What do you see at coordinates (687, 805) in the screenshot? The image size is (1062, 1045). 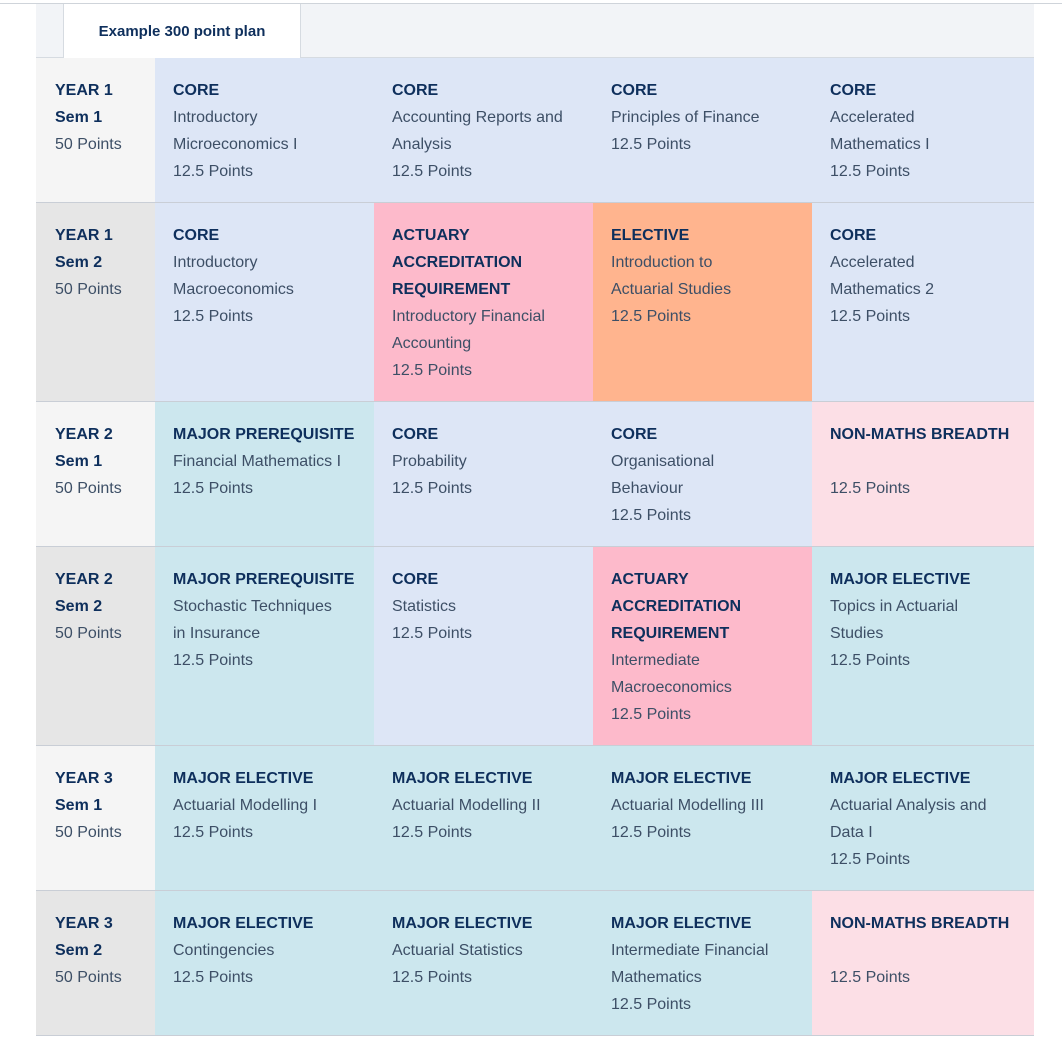 I see `subject-name: Actuarial Modelling III` at bounding box center [687, 805].